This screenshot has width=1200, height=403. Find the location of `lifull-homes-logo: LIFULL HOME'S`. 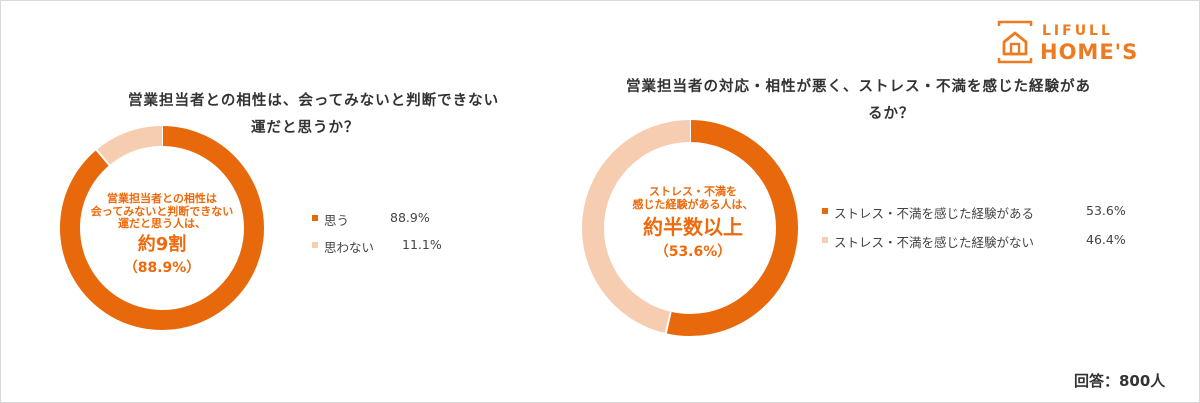

lifull-homes-logo: LIFULL HOME'S is located at coordinates (1082, 44).